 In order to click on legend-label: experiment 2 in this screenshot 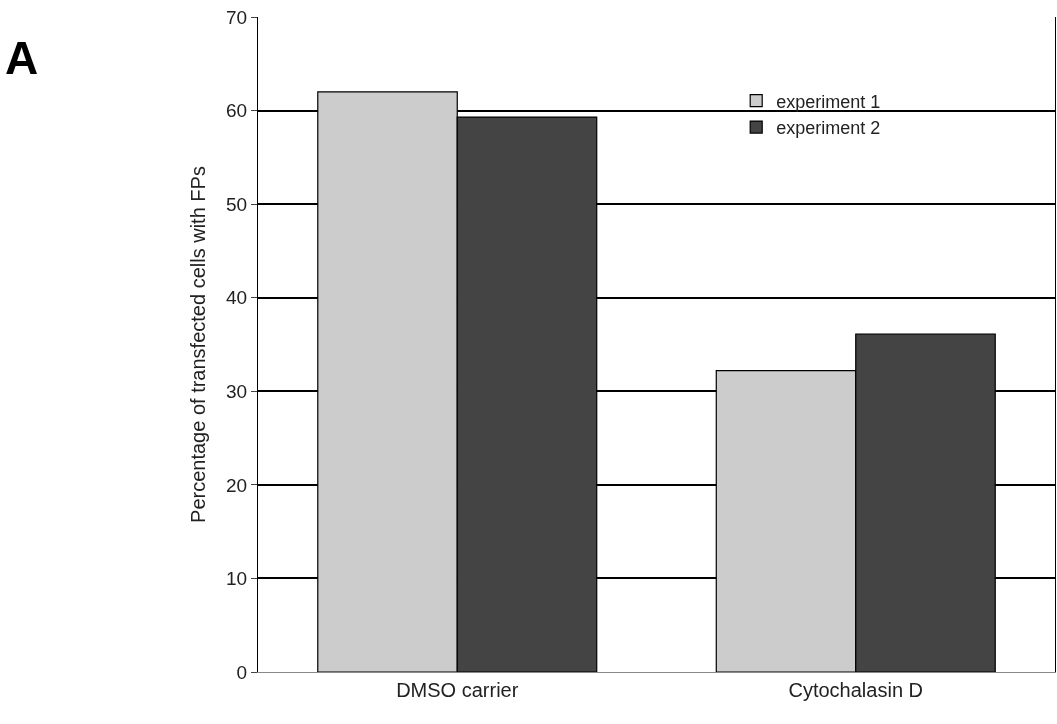, I will do `click(828, 128)`.